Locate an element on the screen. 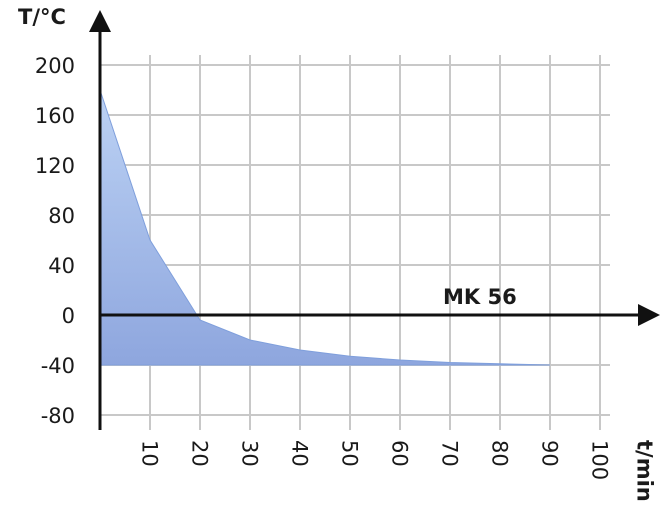  x-tick-label: 10 is located at coordinates (150, 453).